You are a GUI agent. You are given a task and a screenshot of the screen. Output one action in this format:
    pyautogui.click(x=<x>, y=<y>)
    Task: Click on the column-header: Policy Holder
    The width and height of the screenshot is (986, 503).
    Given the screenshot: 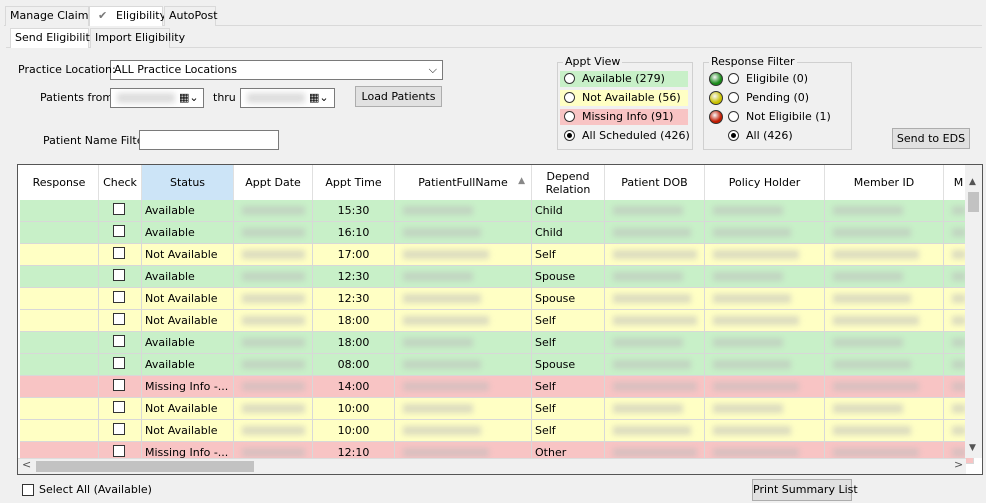 What is the action you would take?
    pyautogui.click(x=765, y=182)
    